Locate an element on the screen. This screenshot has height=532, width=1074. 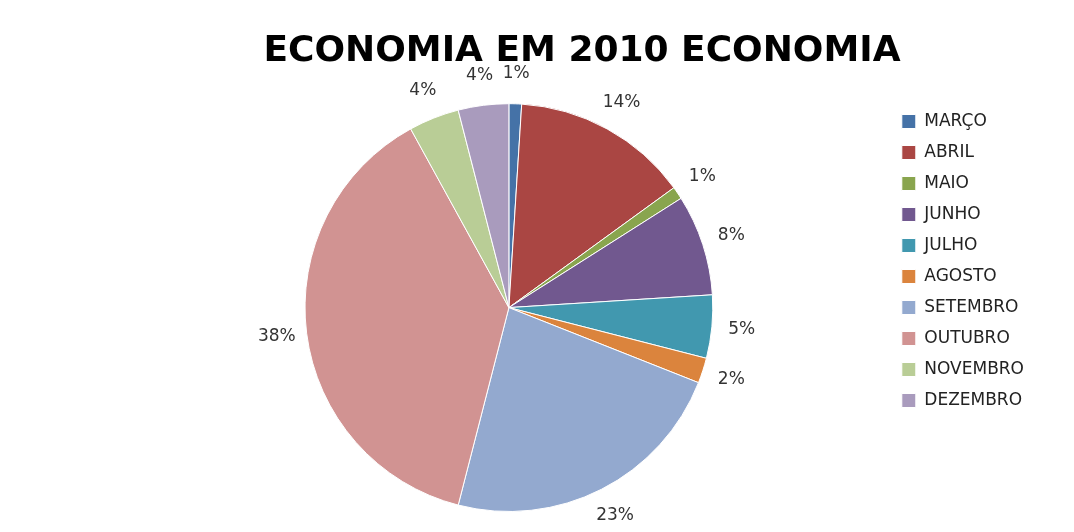
data-label: 2% is located at coordinates (731, 378).